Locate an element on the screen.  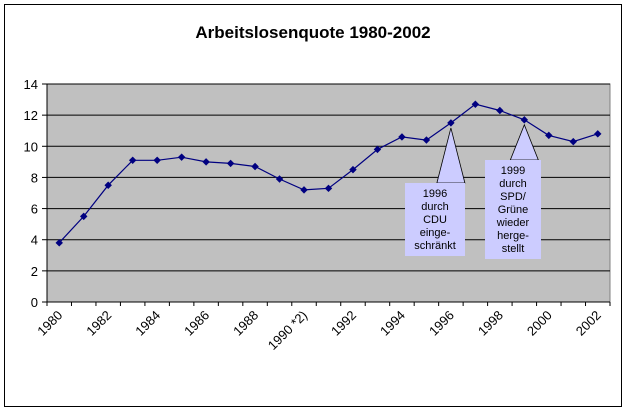
callout-line: CDU is located at coordinates (435, 220).